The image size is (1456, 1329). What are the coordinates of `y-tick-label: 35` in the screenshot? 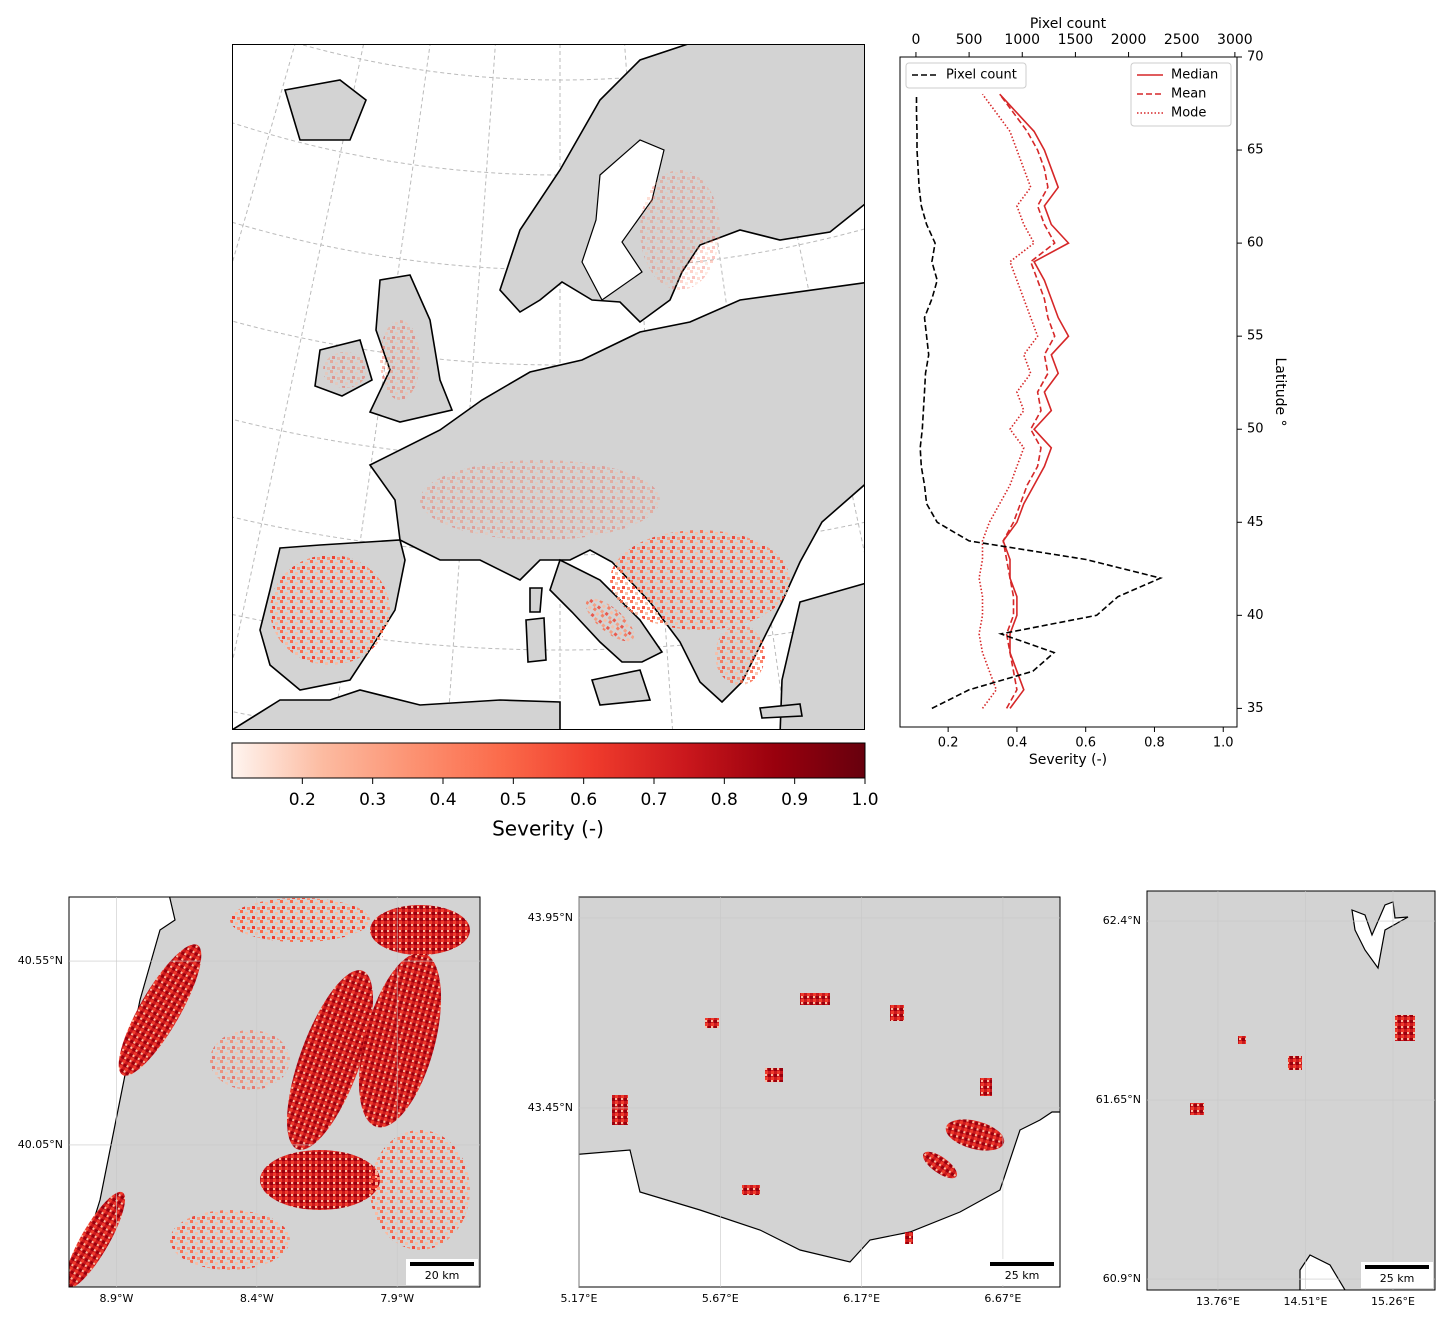 It's located at (1255, 708).